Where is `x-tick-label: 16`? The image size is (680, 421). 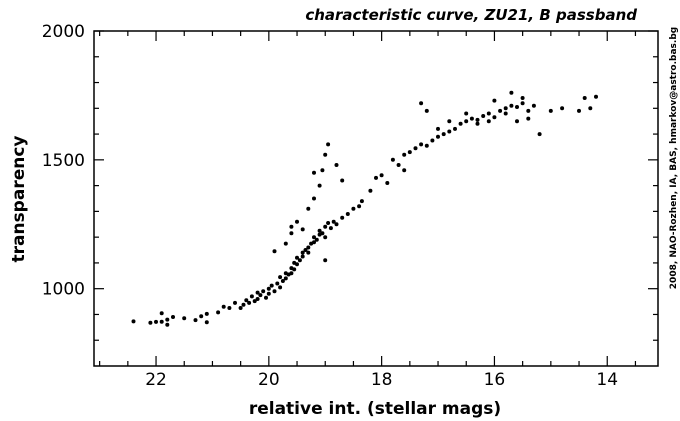 x-tick-label: 16 is located at coordinates (495, 380).